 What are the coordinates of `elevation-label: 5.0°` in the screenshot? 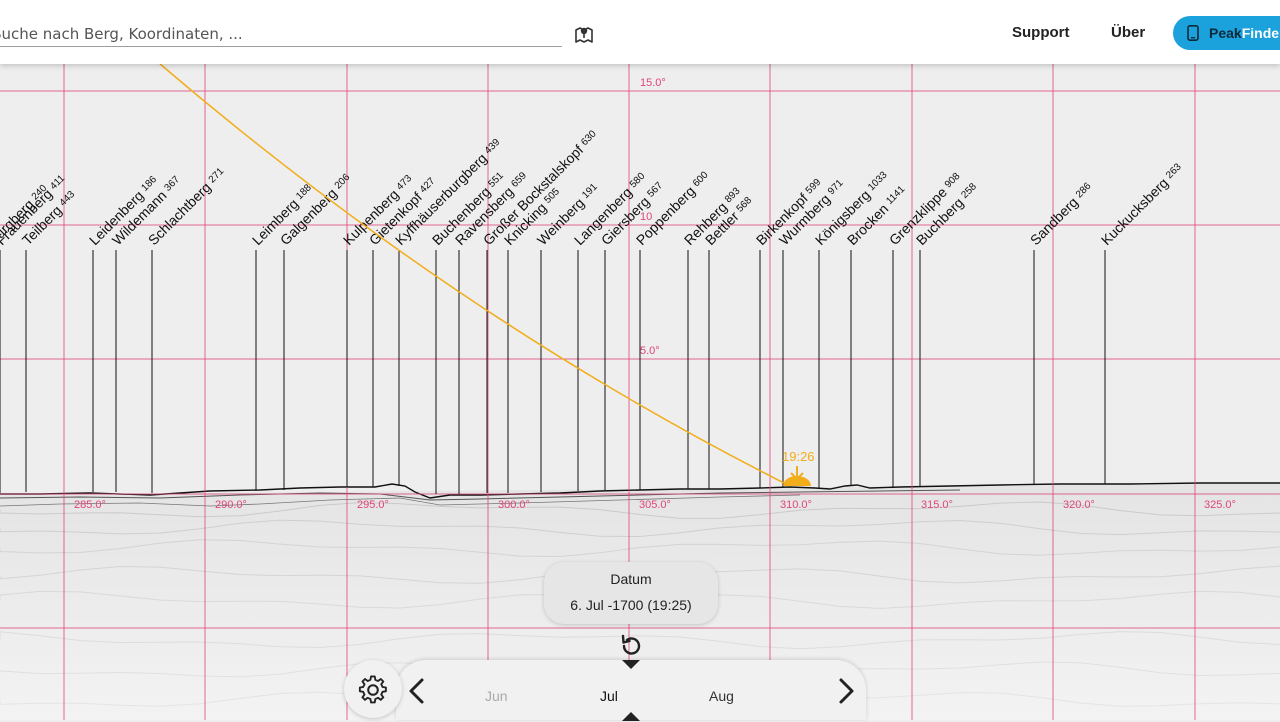 It's located at (650, 351).